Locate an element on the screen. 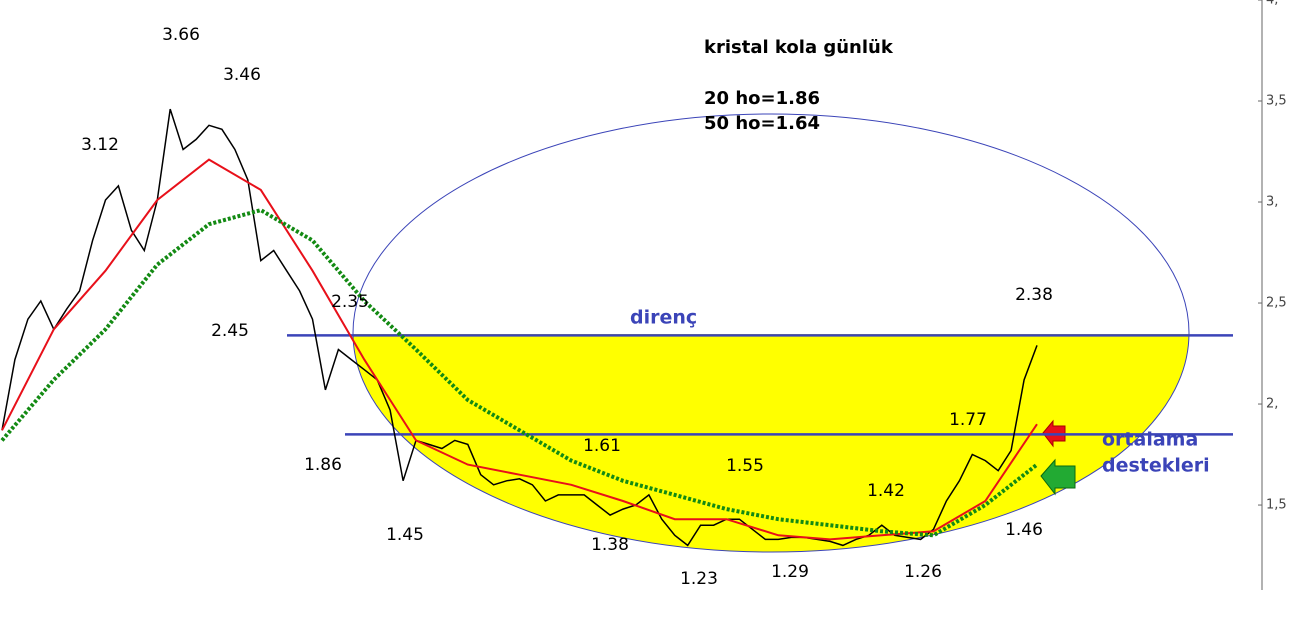  annotation: 3.66 is located at coordinates (181, 35).